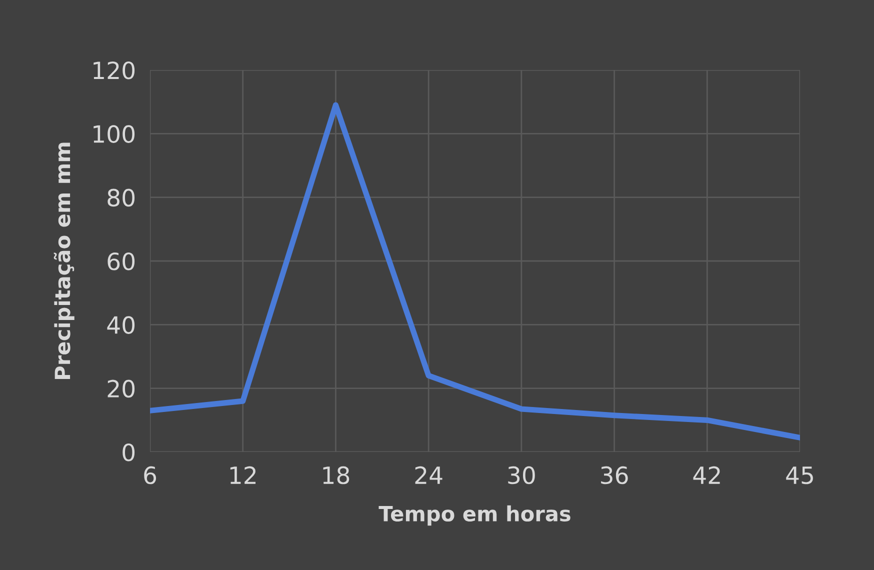  I want to click on y-tick-label: 0, so click(128, 452).